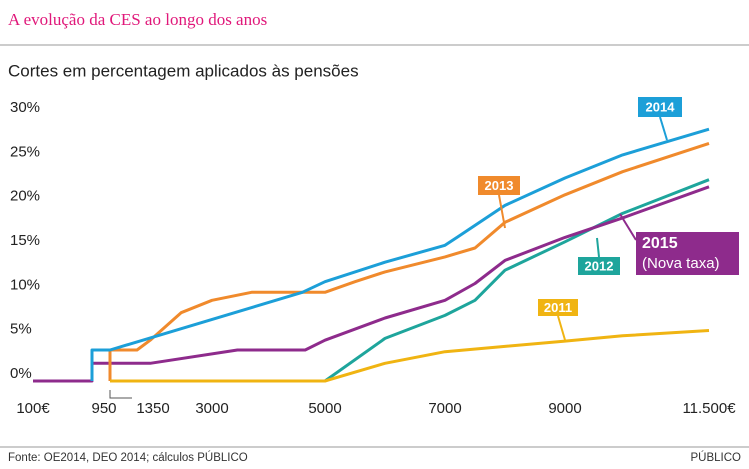 The image size is (749, 469). What do you see at coordinates (564, 408) in the screenshot?
I see `x-tick-label: 9000` at bounding box center [564, 408].